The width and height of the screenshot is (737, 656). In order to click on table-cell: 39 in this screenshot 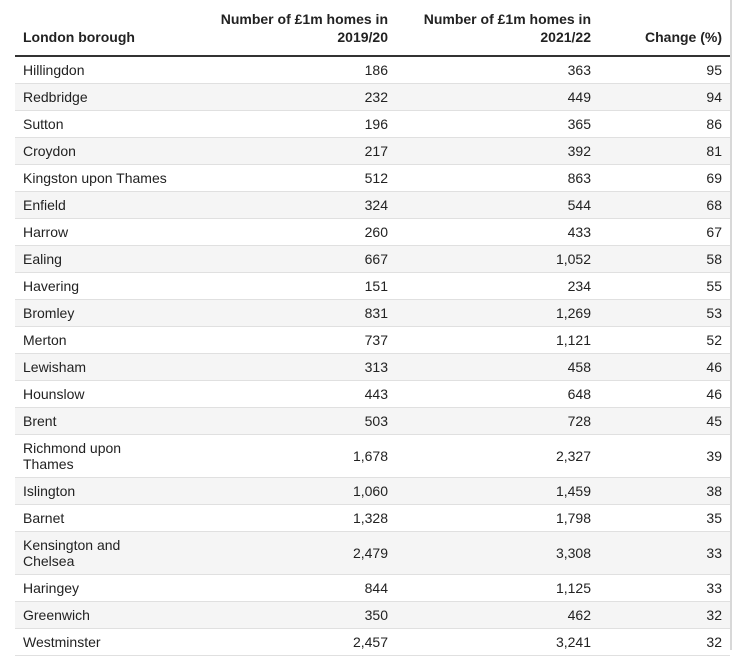, I will do `click(664, 456)`.